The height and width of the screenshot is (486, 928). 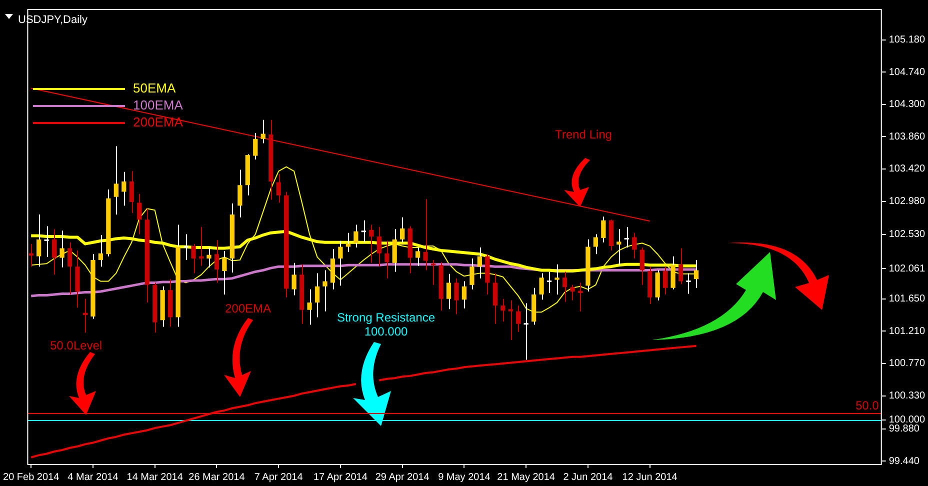 I want to click on y-tick-label: 102.980, so click(x=907, y=202).